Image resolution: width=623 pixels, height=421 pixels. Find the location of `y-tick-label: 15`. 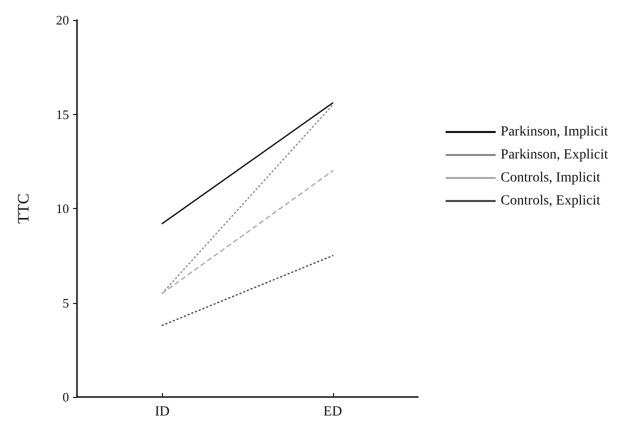

y-tick-label: 15 is located at coordinates (62, 114).